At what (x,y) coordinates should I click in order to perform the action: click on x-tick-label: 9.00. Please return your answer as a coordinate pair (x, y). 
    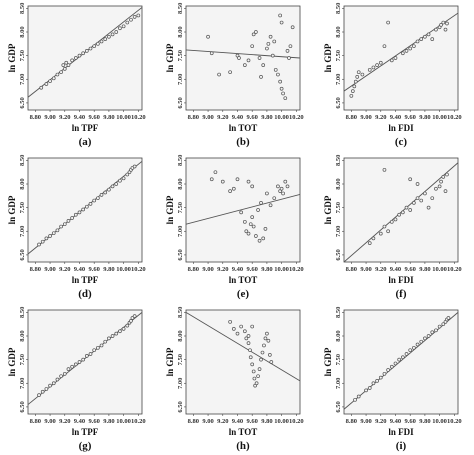
    Looking at the image, I should click on (207, 117).